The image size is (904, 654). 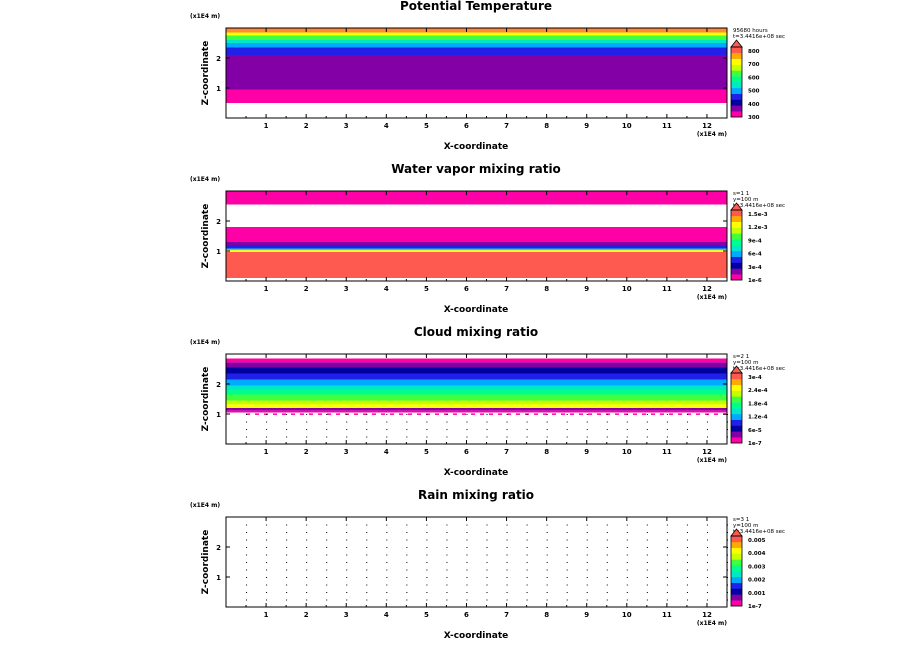 What do you see at coordinates (741, 357) in the screenshot?
I see `info-text: s=2 1` at bounding box center [741, 357].